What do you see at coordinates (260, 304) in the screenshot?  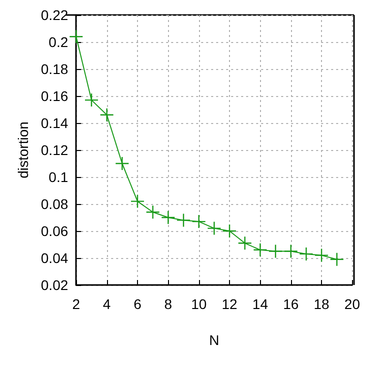 I see `x-tick-label: 14` at bounding box center [260, 304].